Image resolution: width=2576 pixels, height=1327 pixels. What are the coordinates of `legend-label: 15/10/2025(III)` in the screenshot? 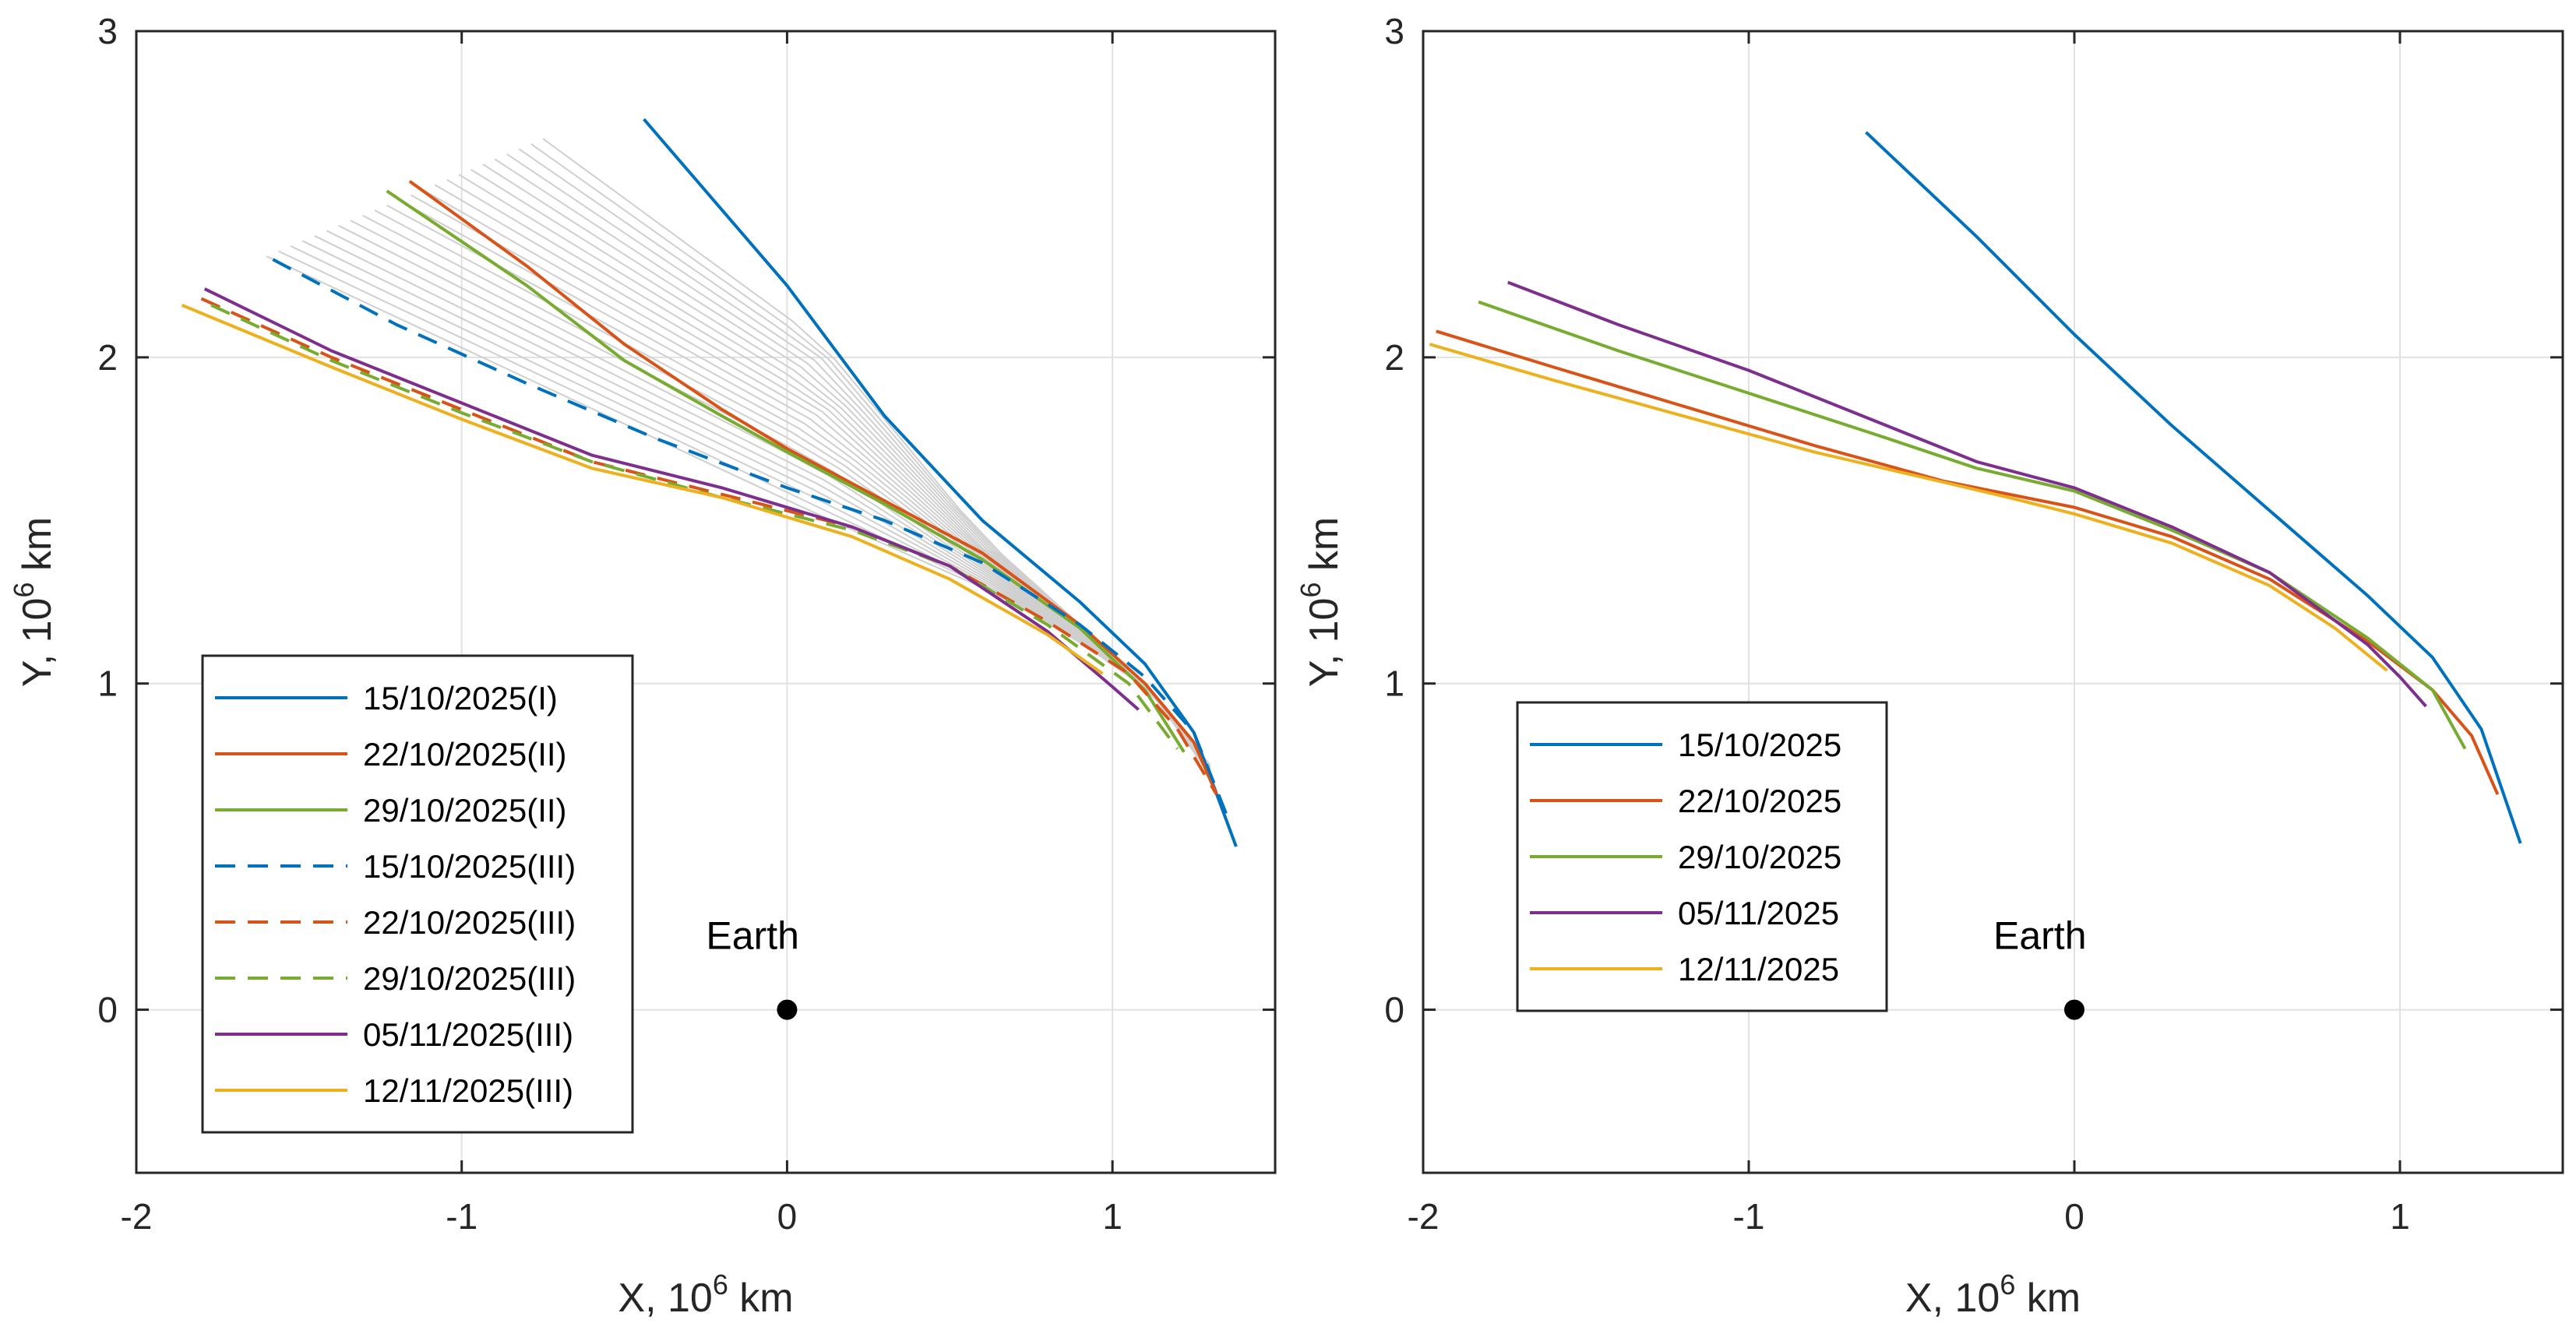 It's located at (469, 867).